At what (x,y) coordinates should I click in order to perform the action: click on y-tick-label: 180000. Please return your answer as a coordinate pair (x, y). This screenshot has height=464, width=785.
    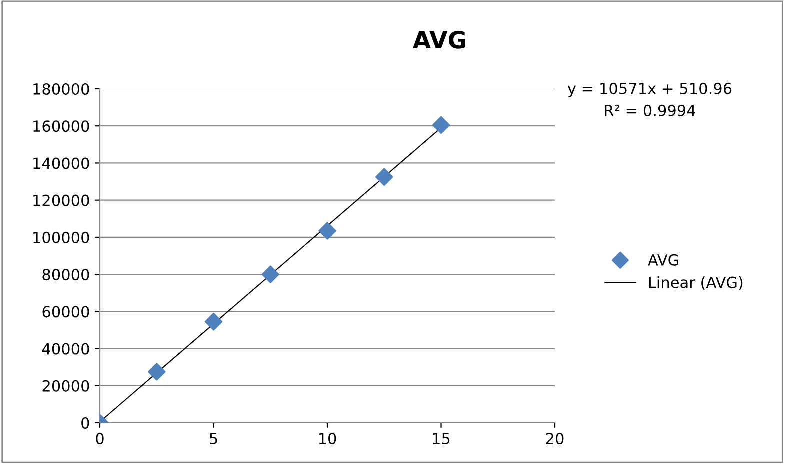
    Looking at the image, I should click on (62, 89).